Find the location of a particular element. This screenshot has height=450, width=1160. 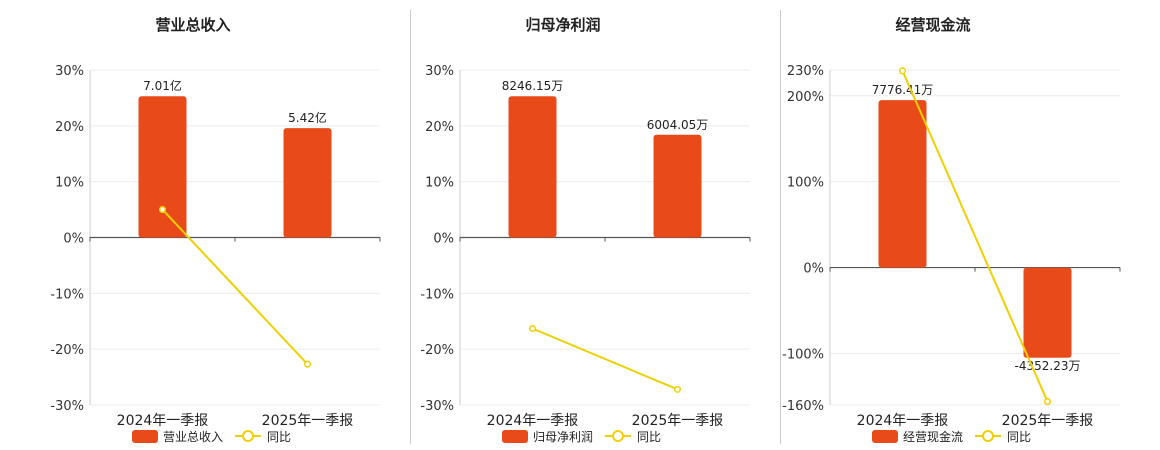

bar-data-label: 5.42亿 is located at coordinates (307, 117).